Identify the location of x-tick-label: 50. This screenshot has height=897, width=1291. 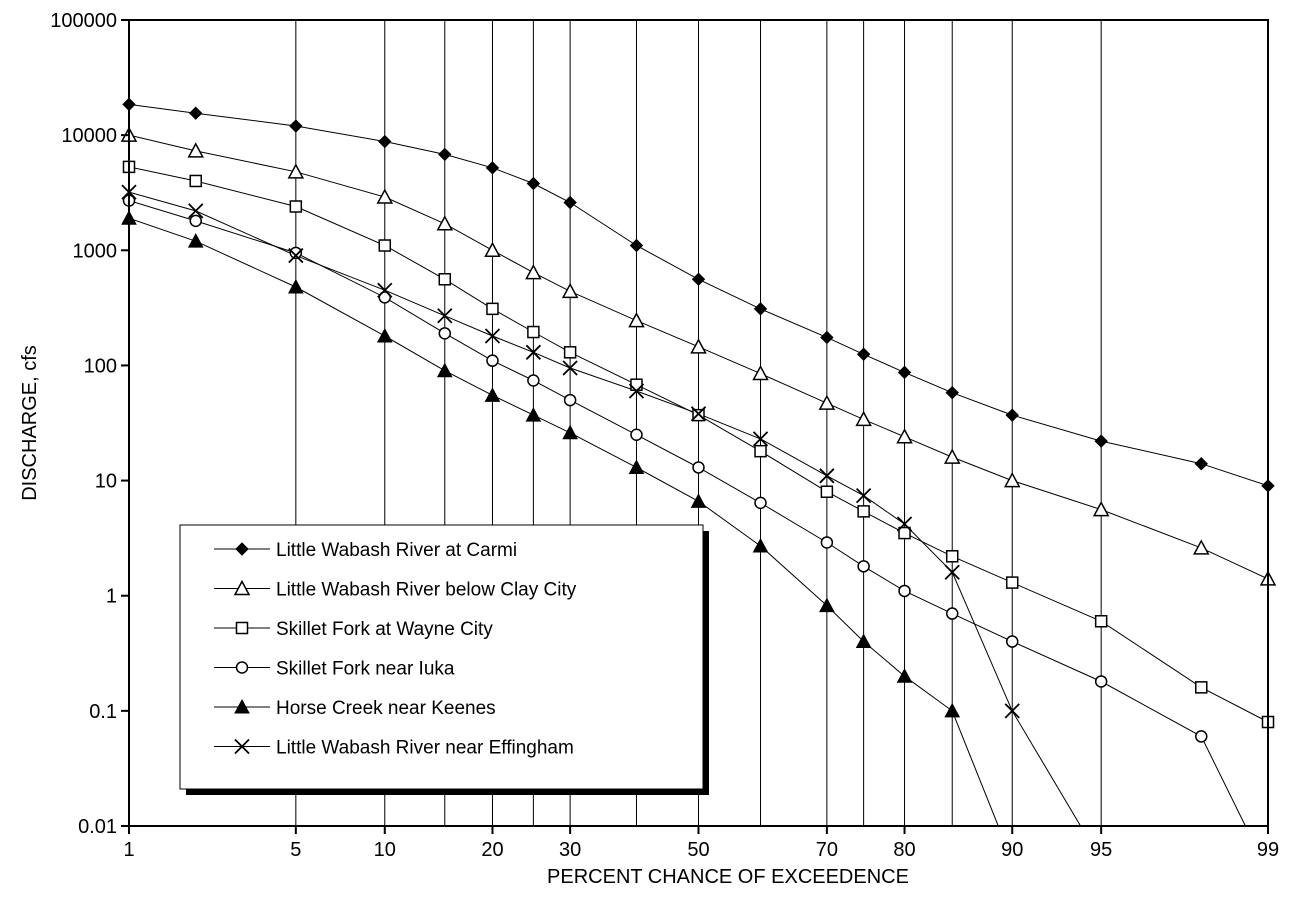
(698, 850).